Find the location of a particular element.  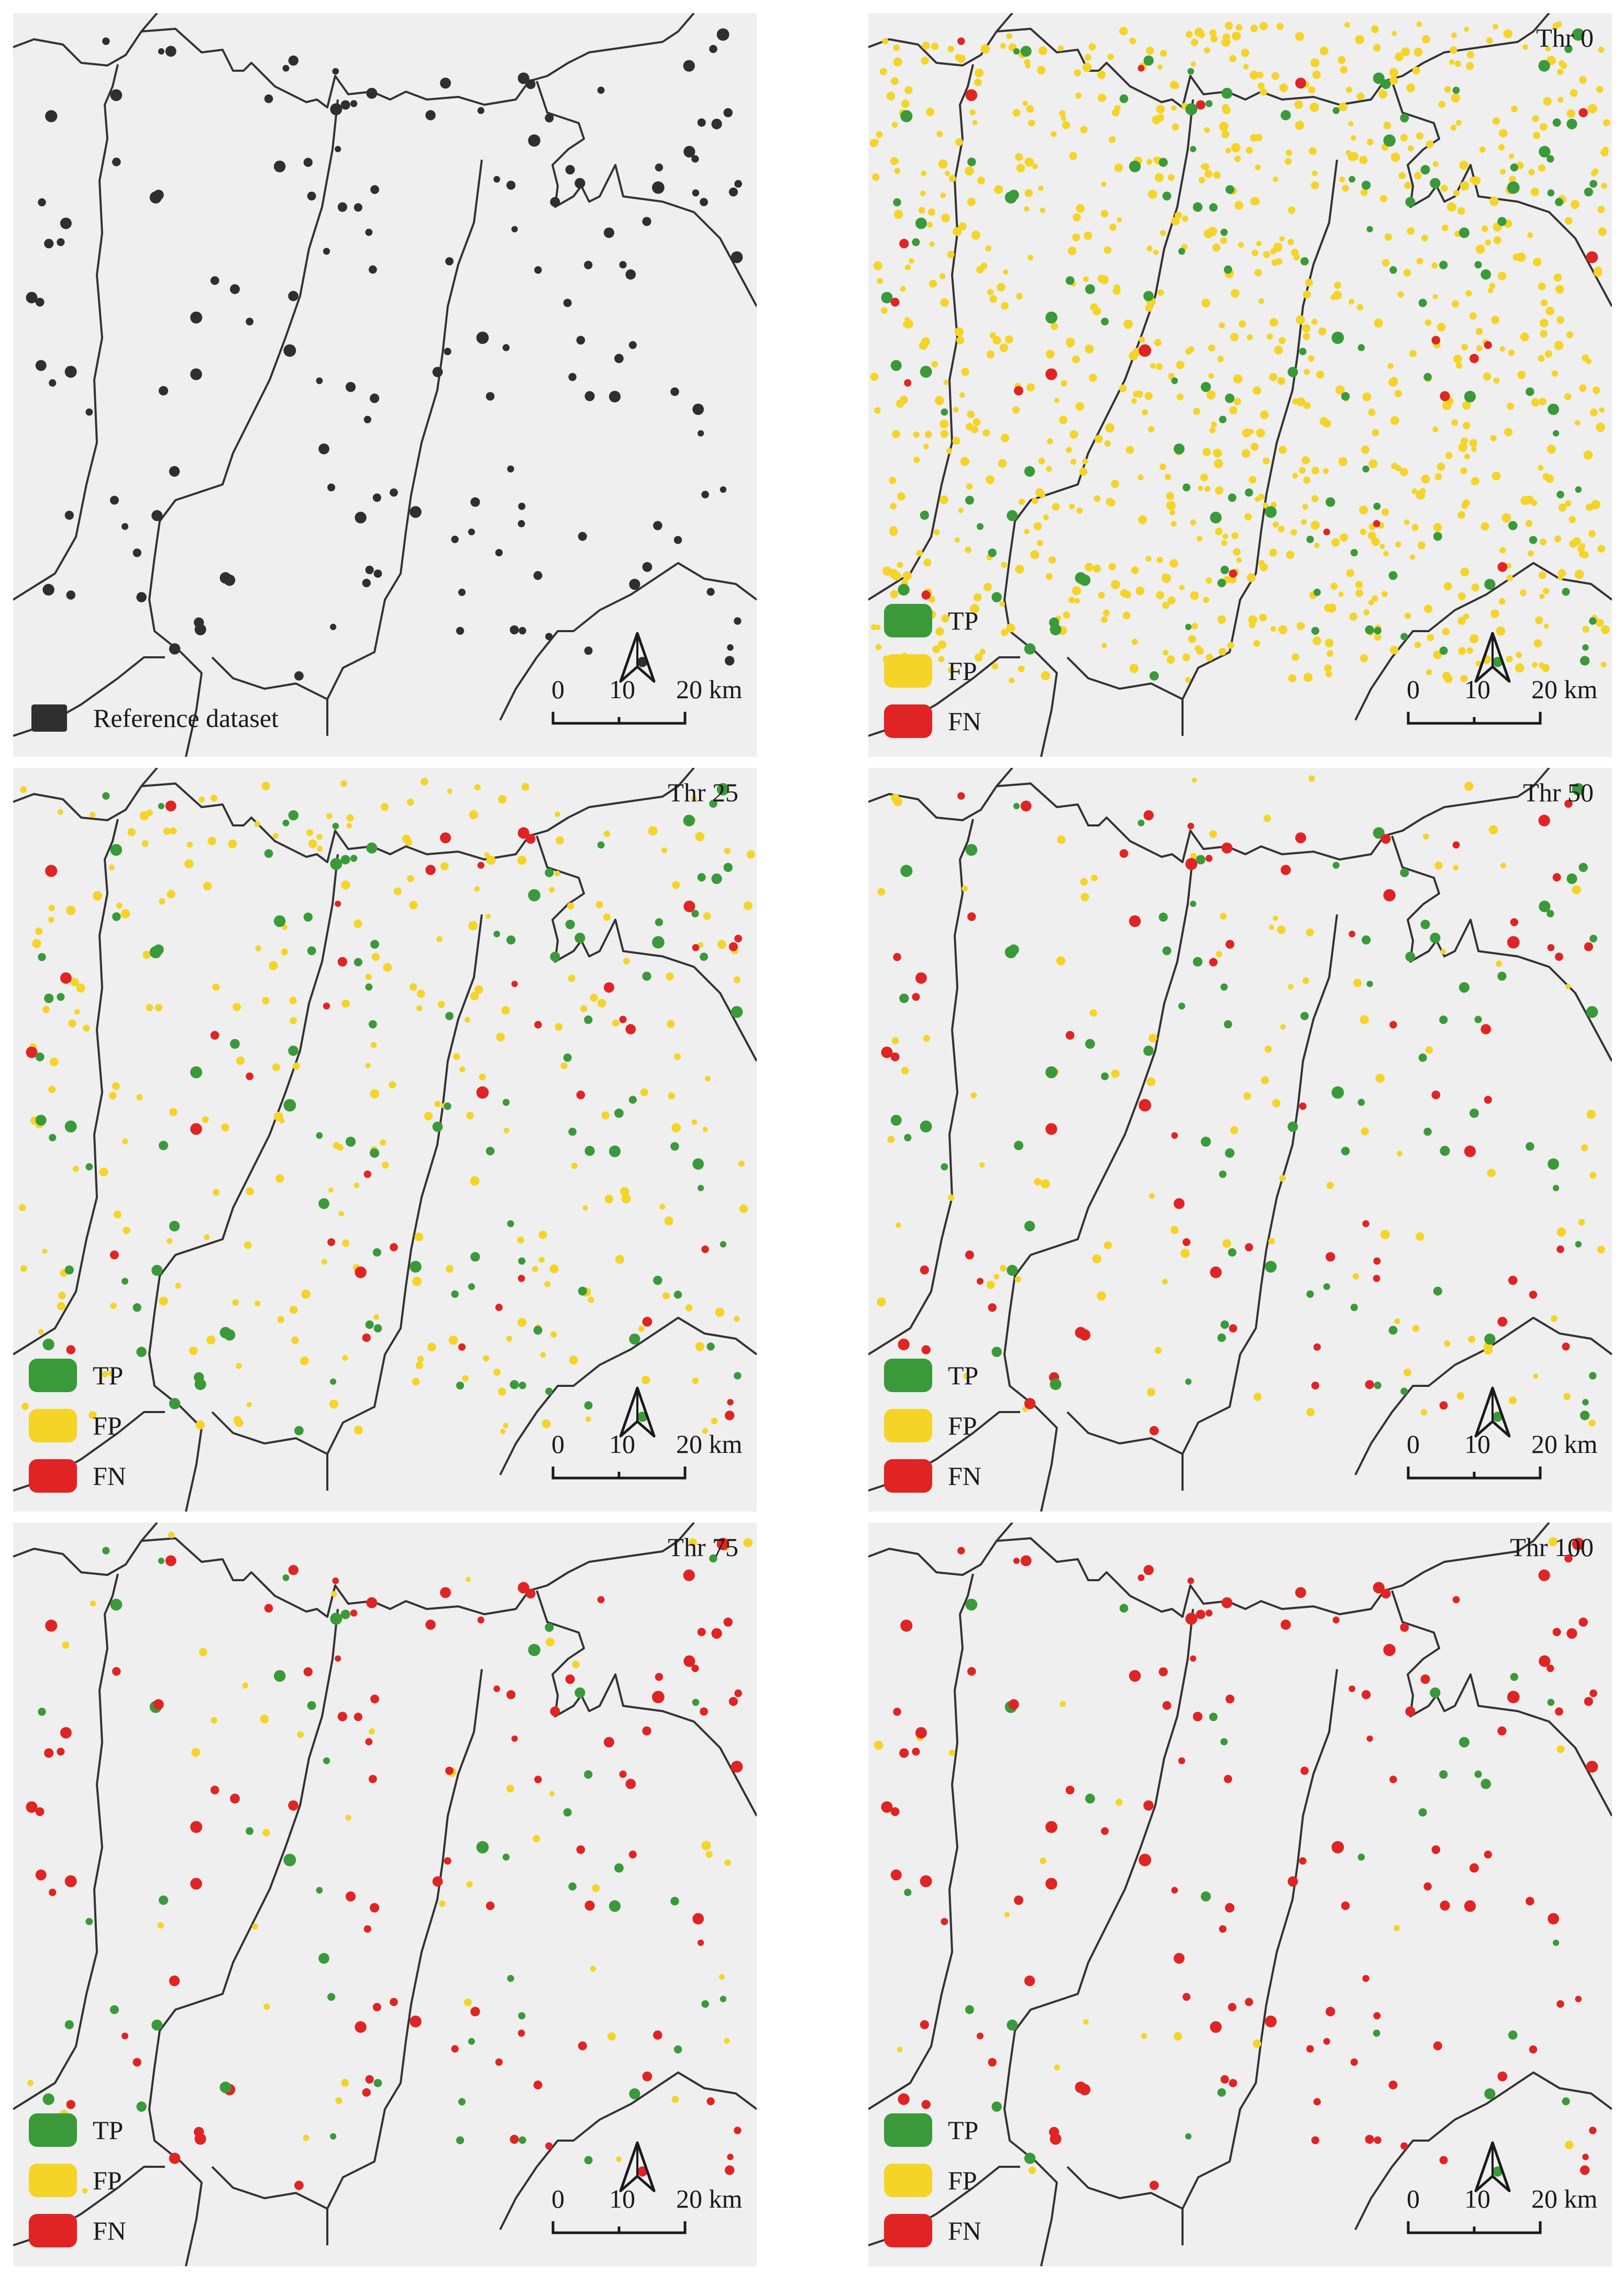

threshold-label: Thr 0 is located at coordinates (1565, 38).